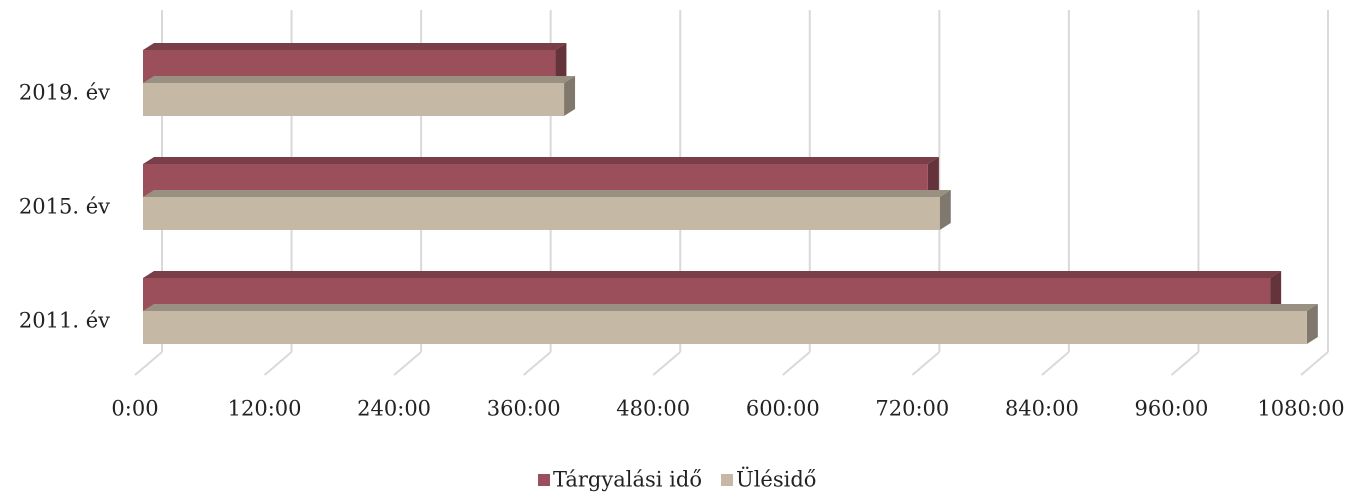  Describe the element at coordinates (64, 93) in the screenshot. I see `y-tick-label: 2019. év` at that location.